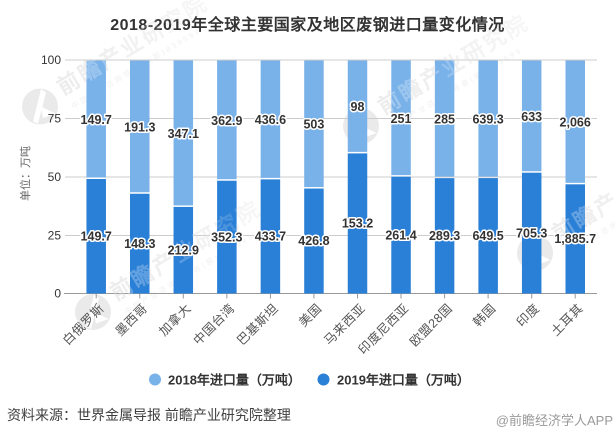 The width and height of the screenshot is (615, 437). I want to click on svg-text: 649.5, so click(487, 236).